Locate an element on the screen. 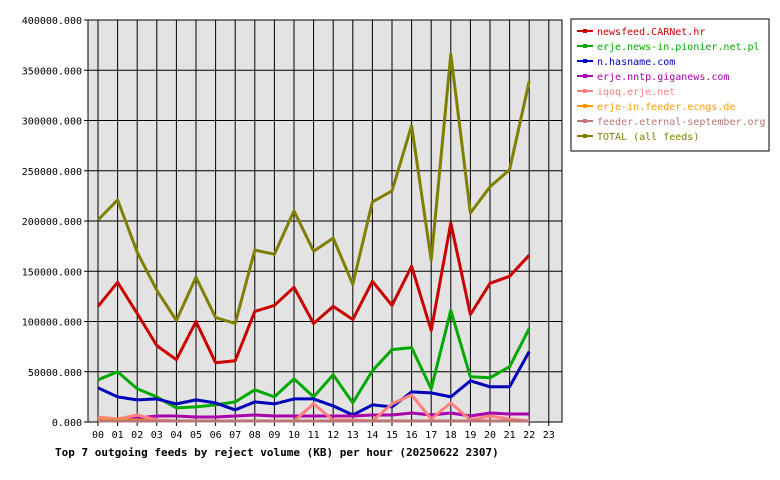  x-tick-label: 14 is located at coordinates (372, 435).